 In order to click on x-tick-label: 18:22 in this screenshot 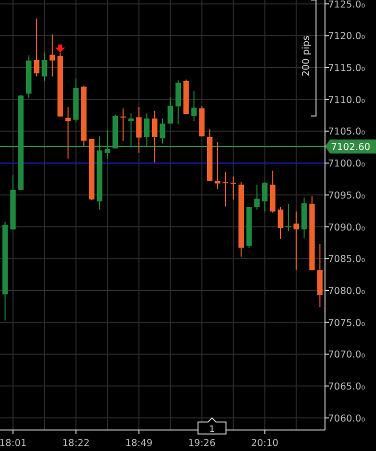, I will do `click(76, 443)`.